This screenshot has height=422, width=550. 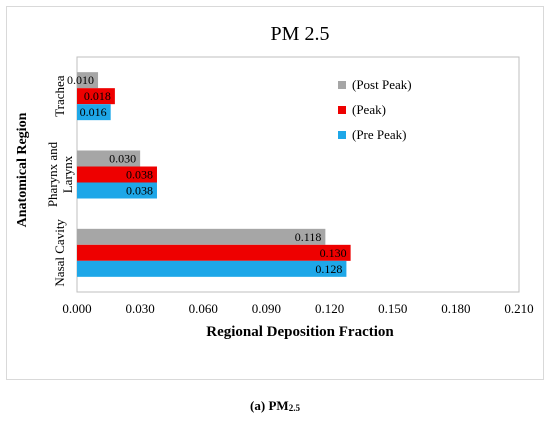 I want to click on figure-caption: (a) PM2.5, so click(x=275, y=406).